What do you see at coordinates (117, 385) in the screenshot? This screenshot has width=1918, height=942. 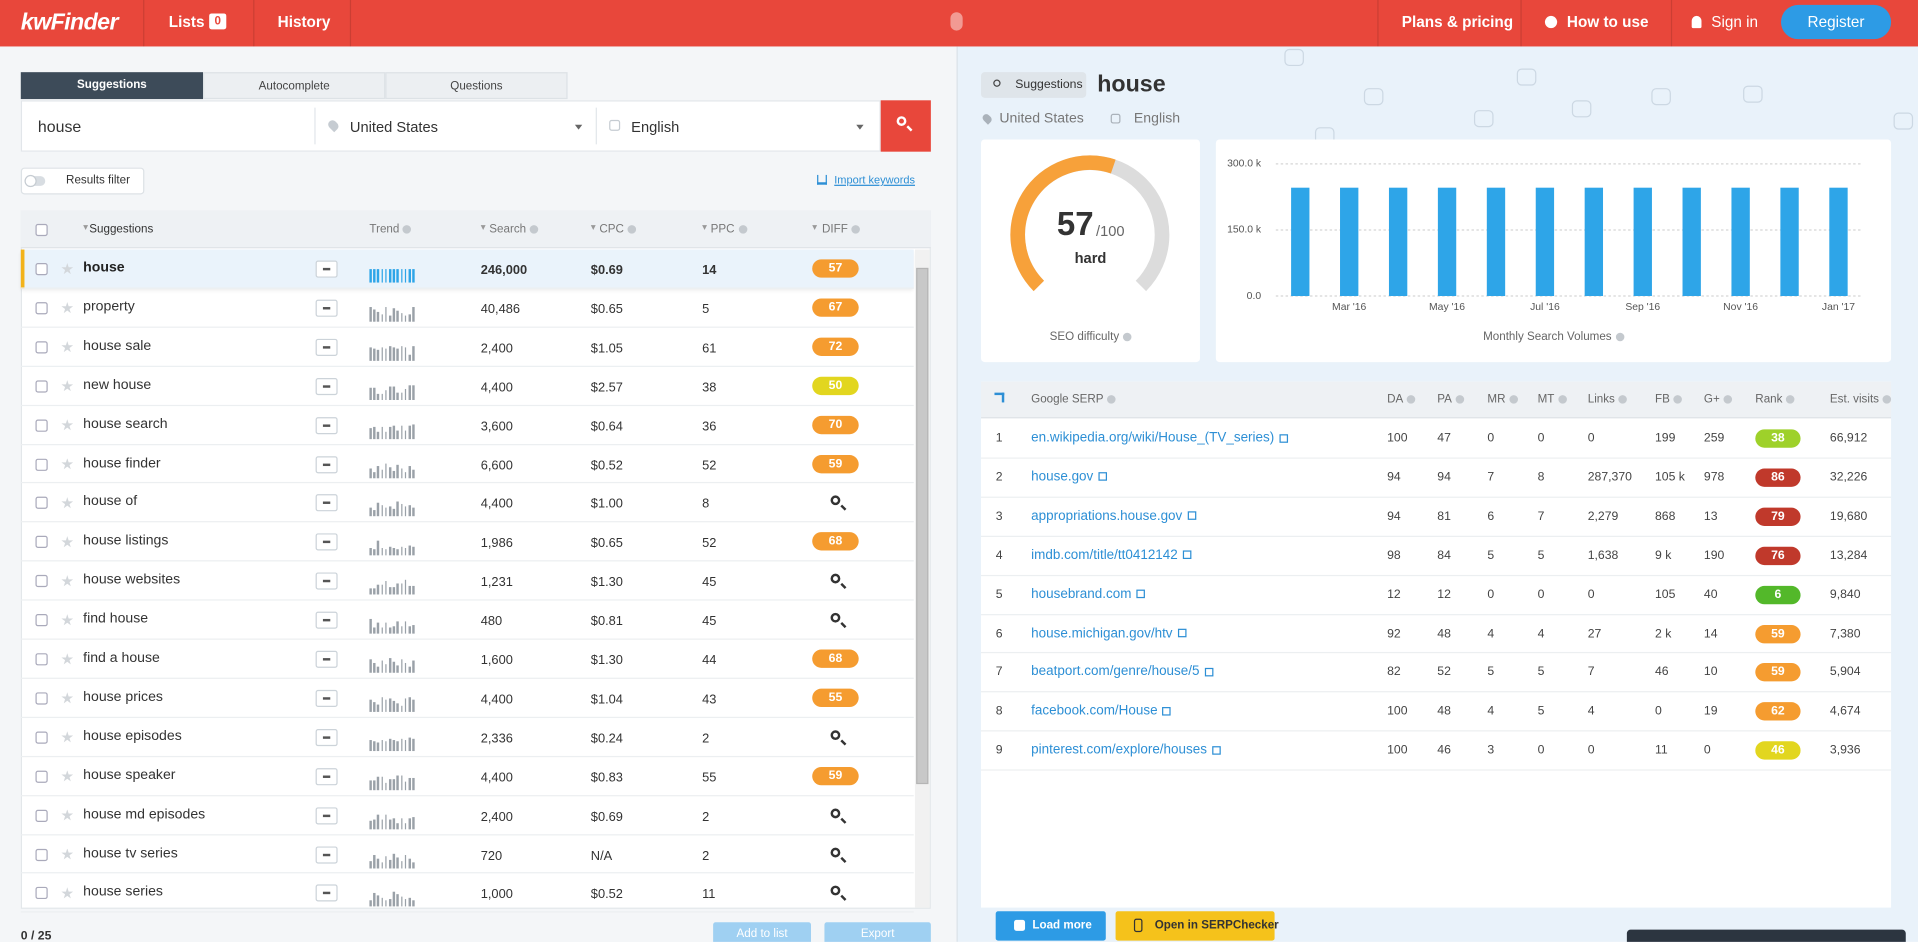 I see `keyword: new house` at bounding box center [117, 385].